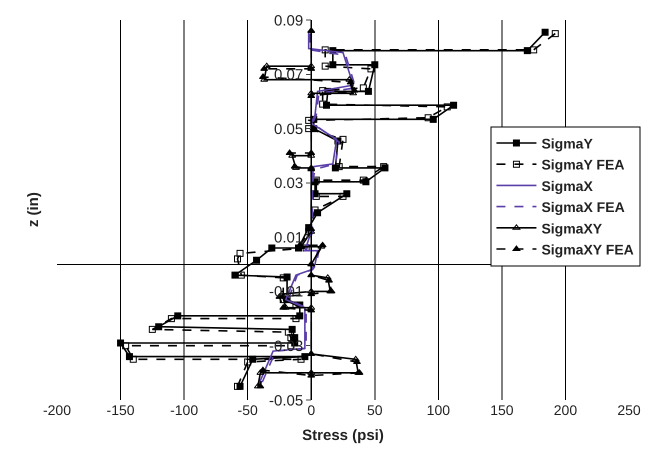 The image size is (656, 467). I want to click on x-tick-label: -150, so click(120, 410).